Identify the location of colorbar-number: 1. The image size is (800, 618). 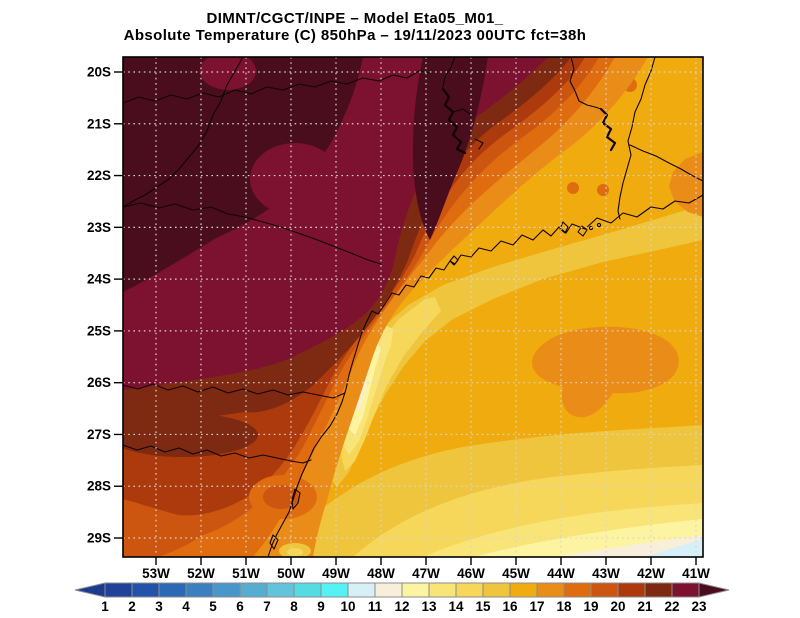
(105, 606).